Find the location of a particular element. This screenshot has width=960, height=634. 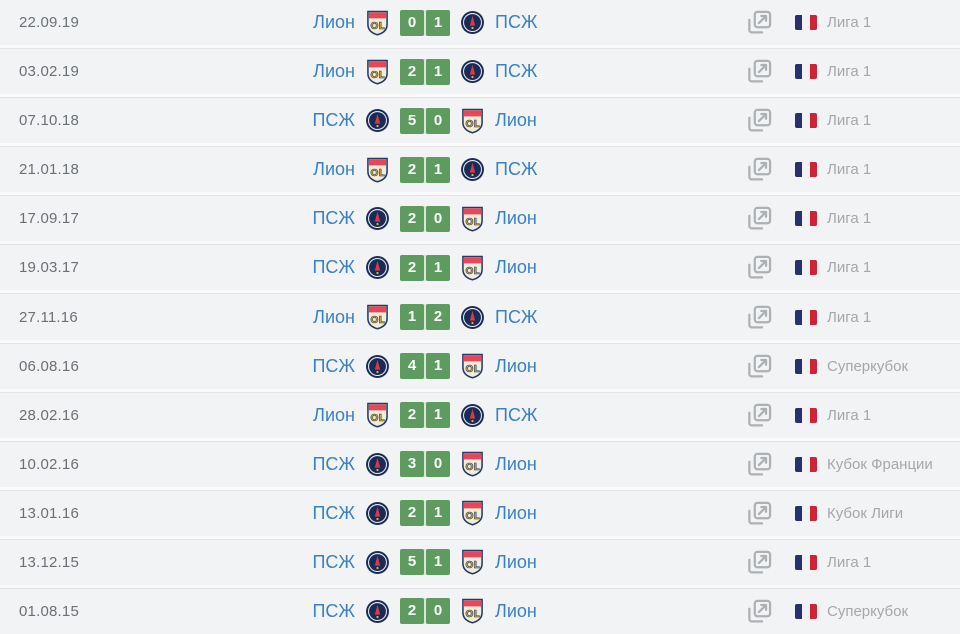

match-result: ПСЖ OL 2 0 is located at coordinates (425, 218).